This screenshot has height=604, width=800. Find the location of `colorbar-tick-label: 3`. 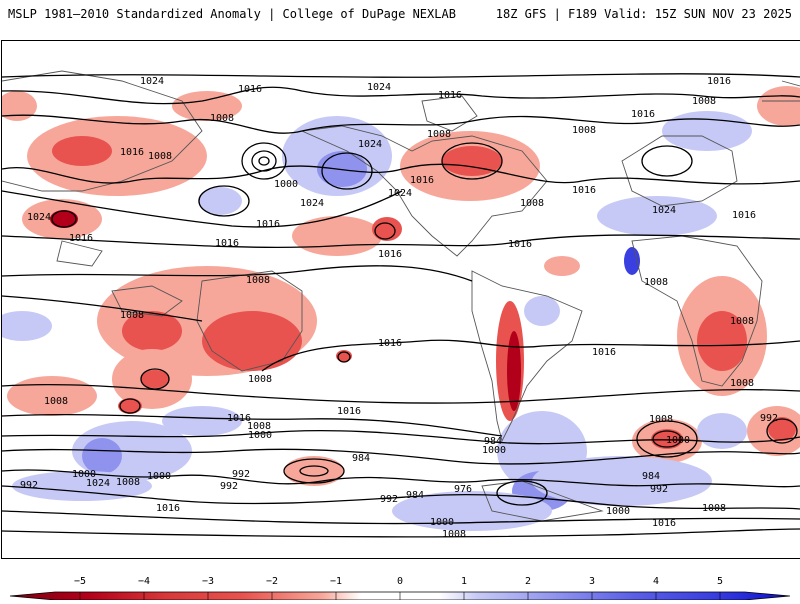

colorbar-tick-label: 3 is located at coordinates (592, 581).